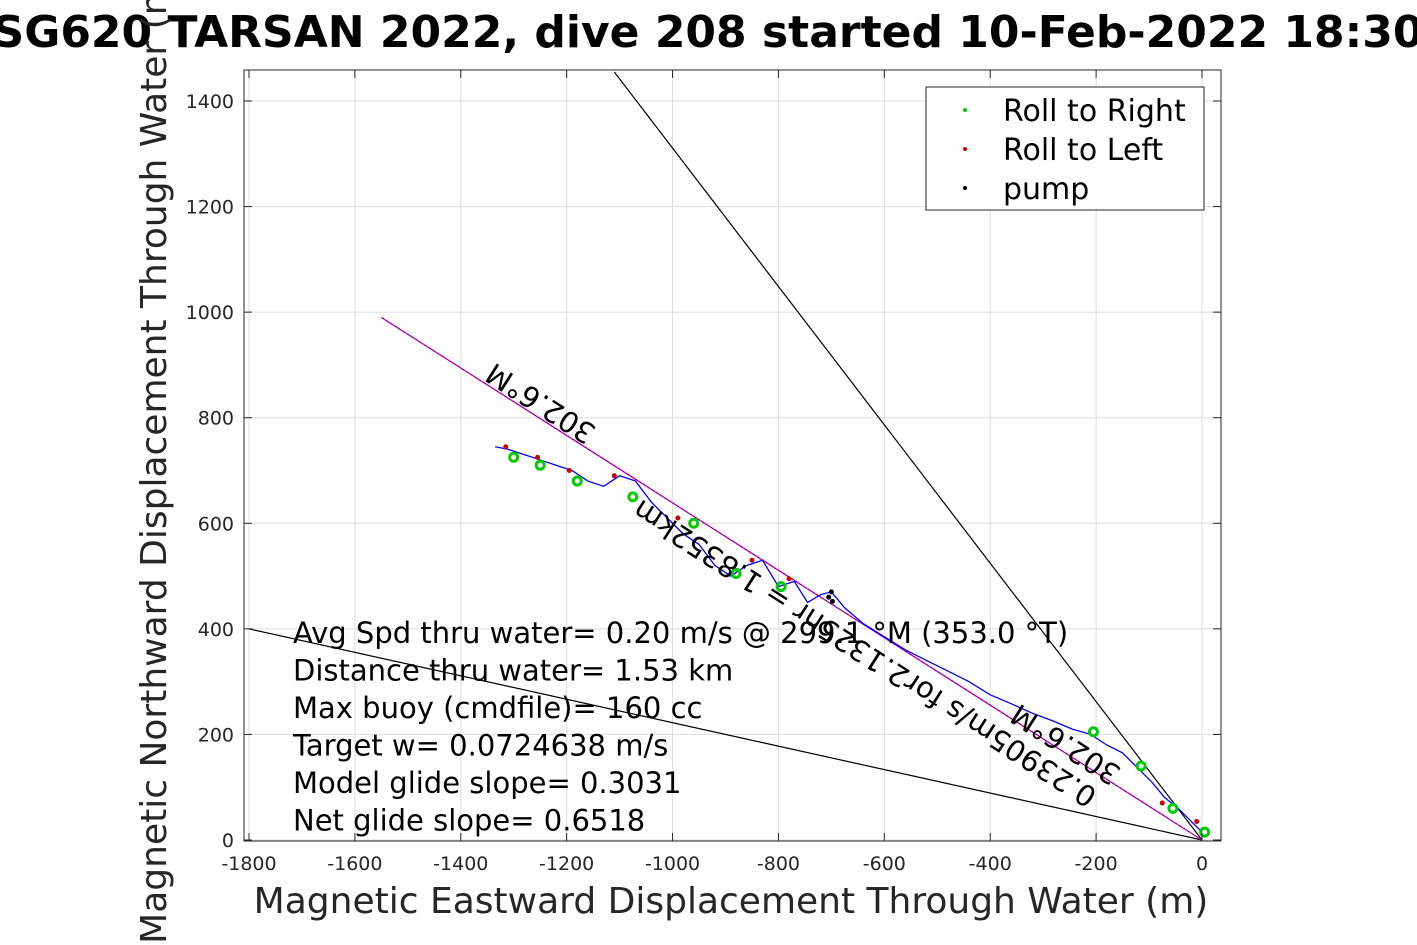 The image size is (1417, 945). I want to click on stat-max-buoy: Max buoy (cmdfile)= 160 cc, so click(497, 708).